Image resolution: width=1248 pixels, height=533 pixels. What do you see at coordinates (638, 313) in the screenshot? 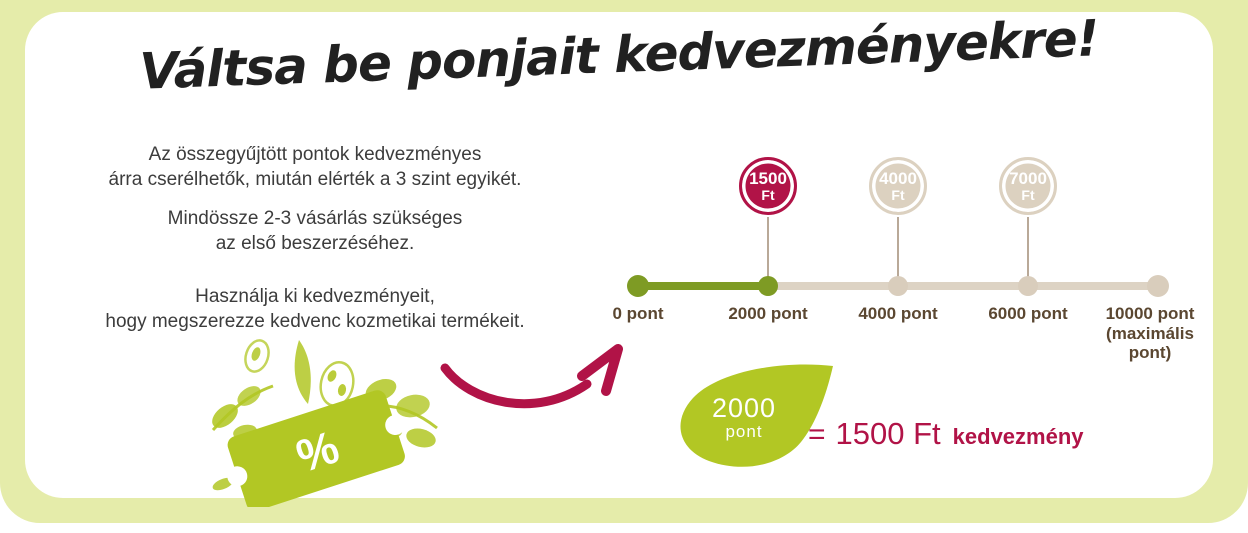
I see `milestone-label-0: 0 pont` at bounding box center [638, 313].